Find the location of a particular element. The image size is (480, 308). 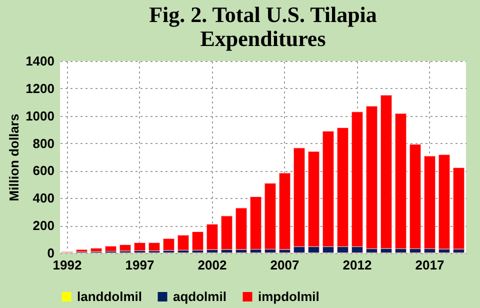

y-tick-label: 800 is located at coordinates (43, 143).